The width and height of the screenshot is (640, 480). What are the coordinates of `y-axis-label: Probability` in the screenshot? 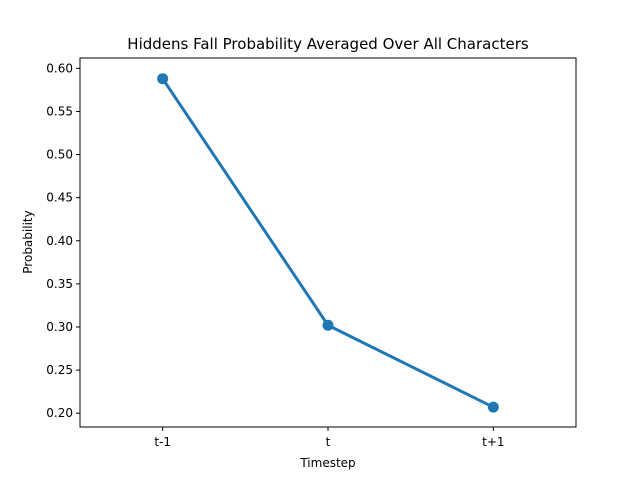 It's located at (28, 241).